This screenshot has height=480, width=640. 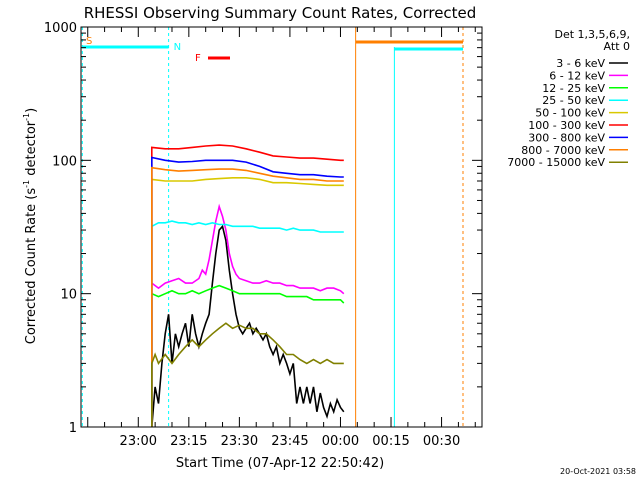 I want to click on legend-label: 6 - 12 keV, so click(x=577, y=75).